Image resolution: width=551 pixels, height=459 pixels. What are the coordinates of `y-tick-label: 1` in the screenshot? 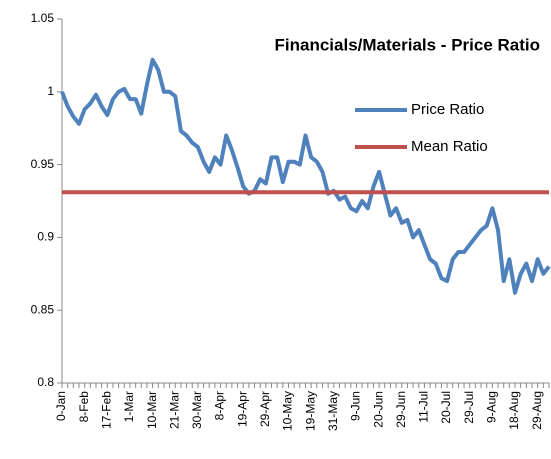 It's located at (50, 91).